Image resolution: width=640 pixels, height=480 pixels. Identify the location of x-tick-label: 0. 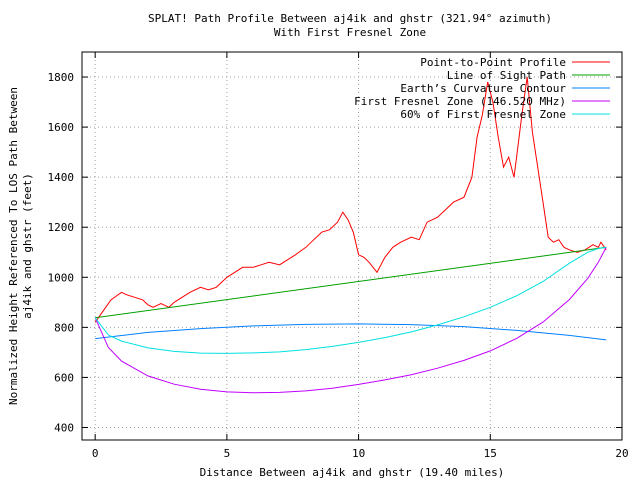
(95, 453).